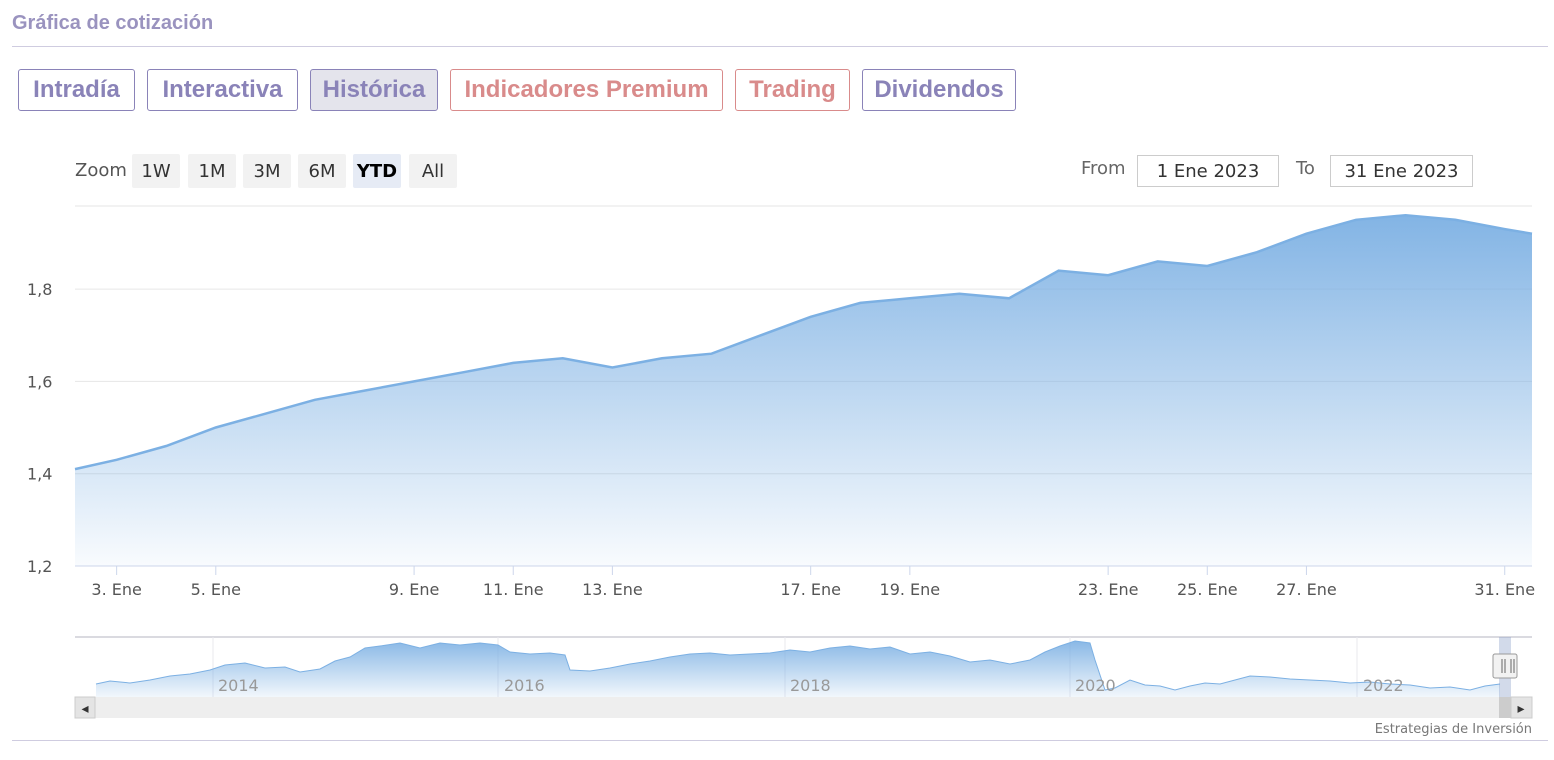 This screenshot has width=1554, height=760. Describe the element at coordinates (524, 685) in the screenshot. I see `navigator-year-label: 2016` at that location.